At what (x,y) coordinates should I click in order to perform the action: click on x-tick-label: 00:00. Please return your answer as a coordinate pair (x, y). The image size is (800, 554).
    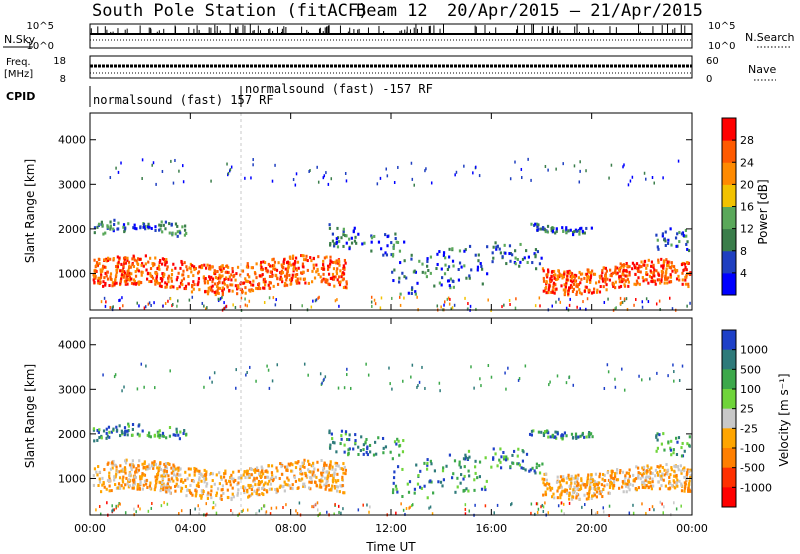
    Looking at the image, I should click on (90, 528).